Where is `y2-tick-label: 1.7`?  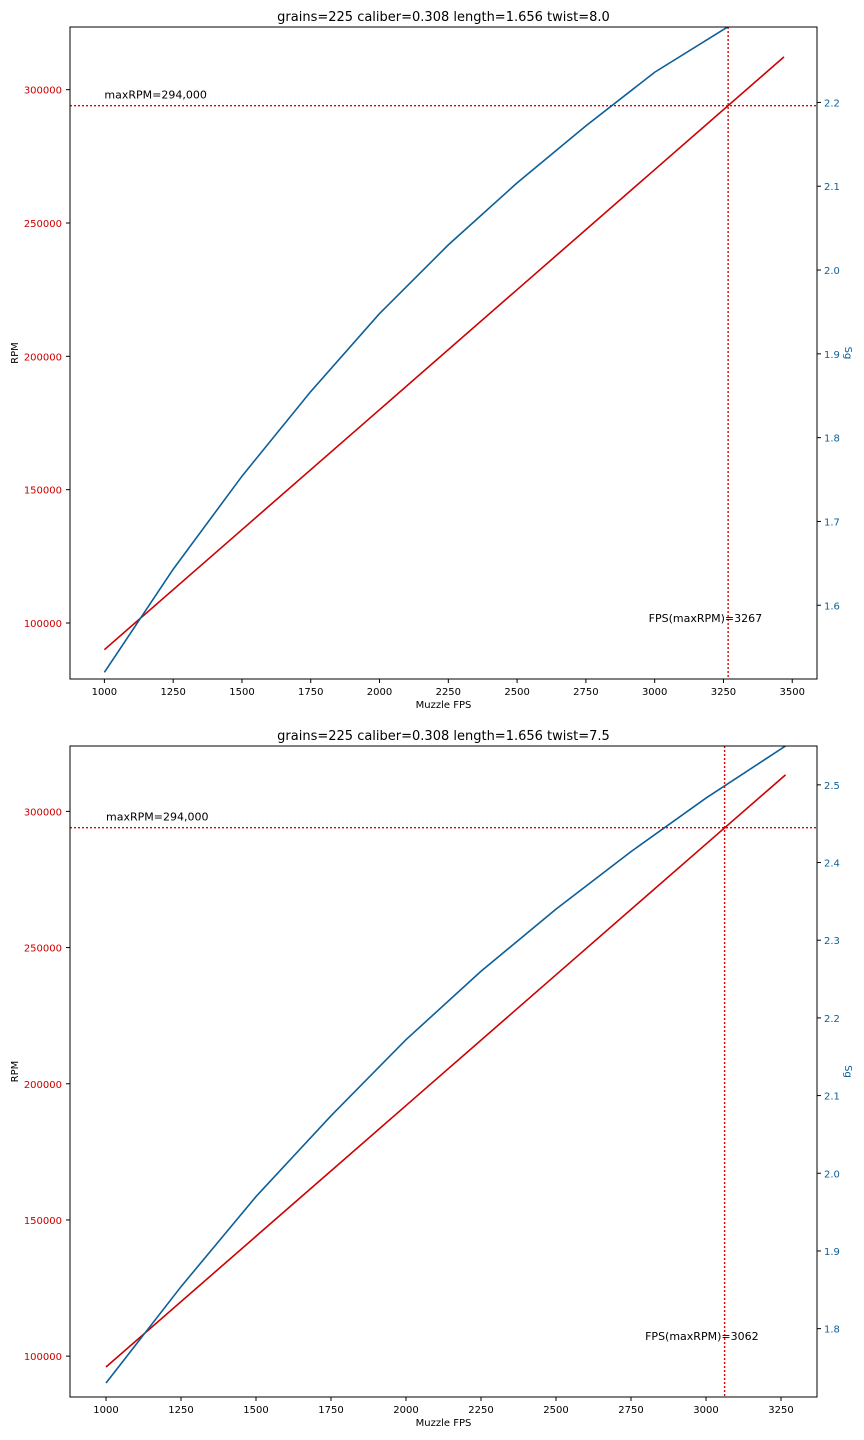 y2-tick-label: 1.7 is located at coordinates (832, 522).